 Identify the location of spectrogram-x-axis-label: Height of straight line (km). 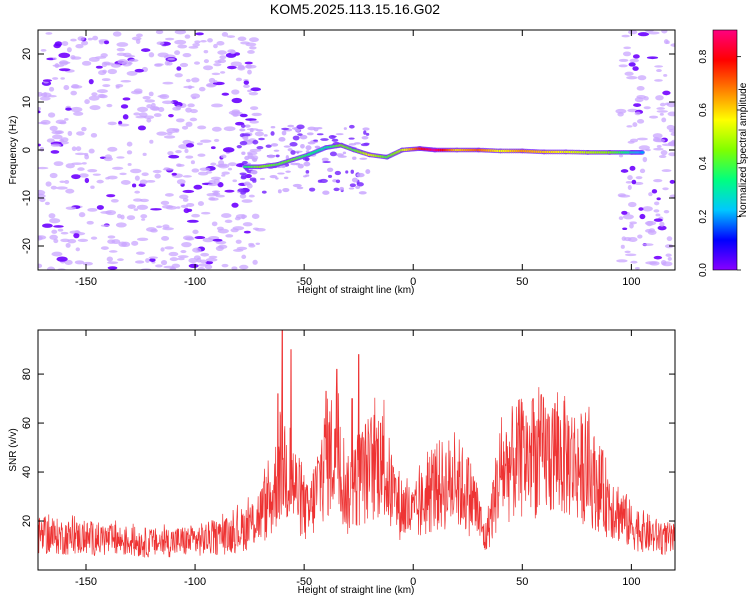
(356, 290).